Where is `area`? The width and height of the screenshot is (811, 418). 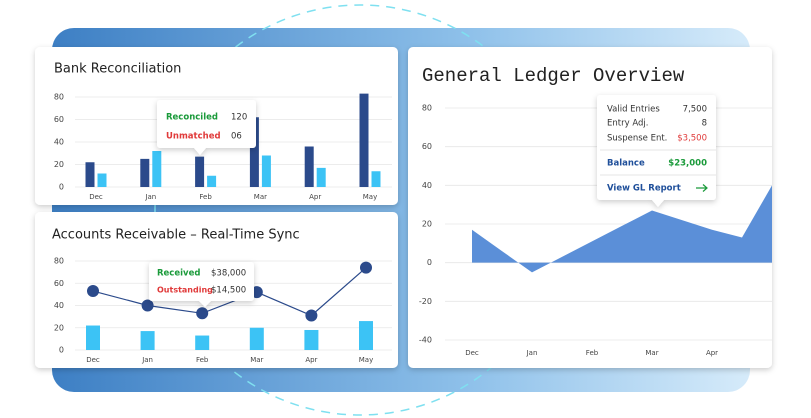
area is located at coordinates (622, 229).